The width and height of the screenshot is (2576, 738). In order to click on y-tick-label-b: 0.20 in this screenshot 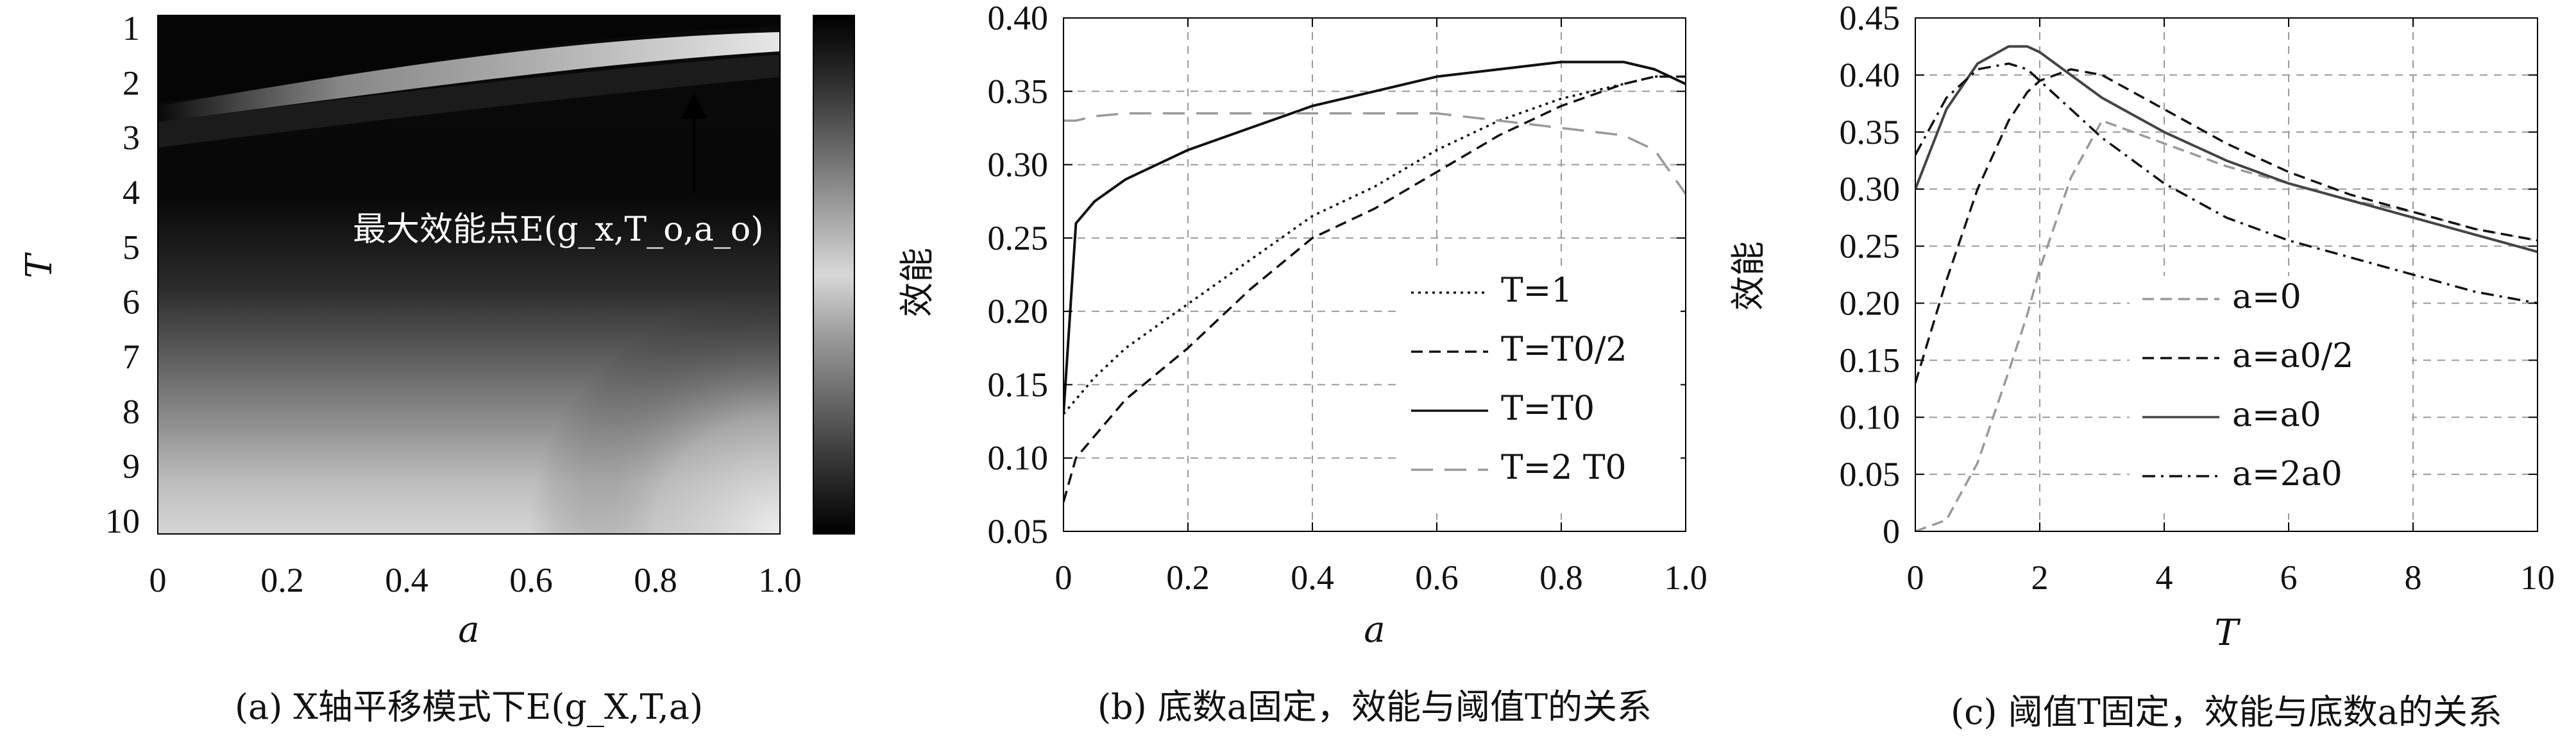, I will do `click(1018, 311)`.